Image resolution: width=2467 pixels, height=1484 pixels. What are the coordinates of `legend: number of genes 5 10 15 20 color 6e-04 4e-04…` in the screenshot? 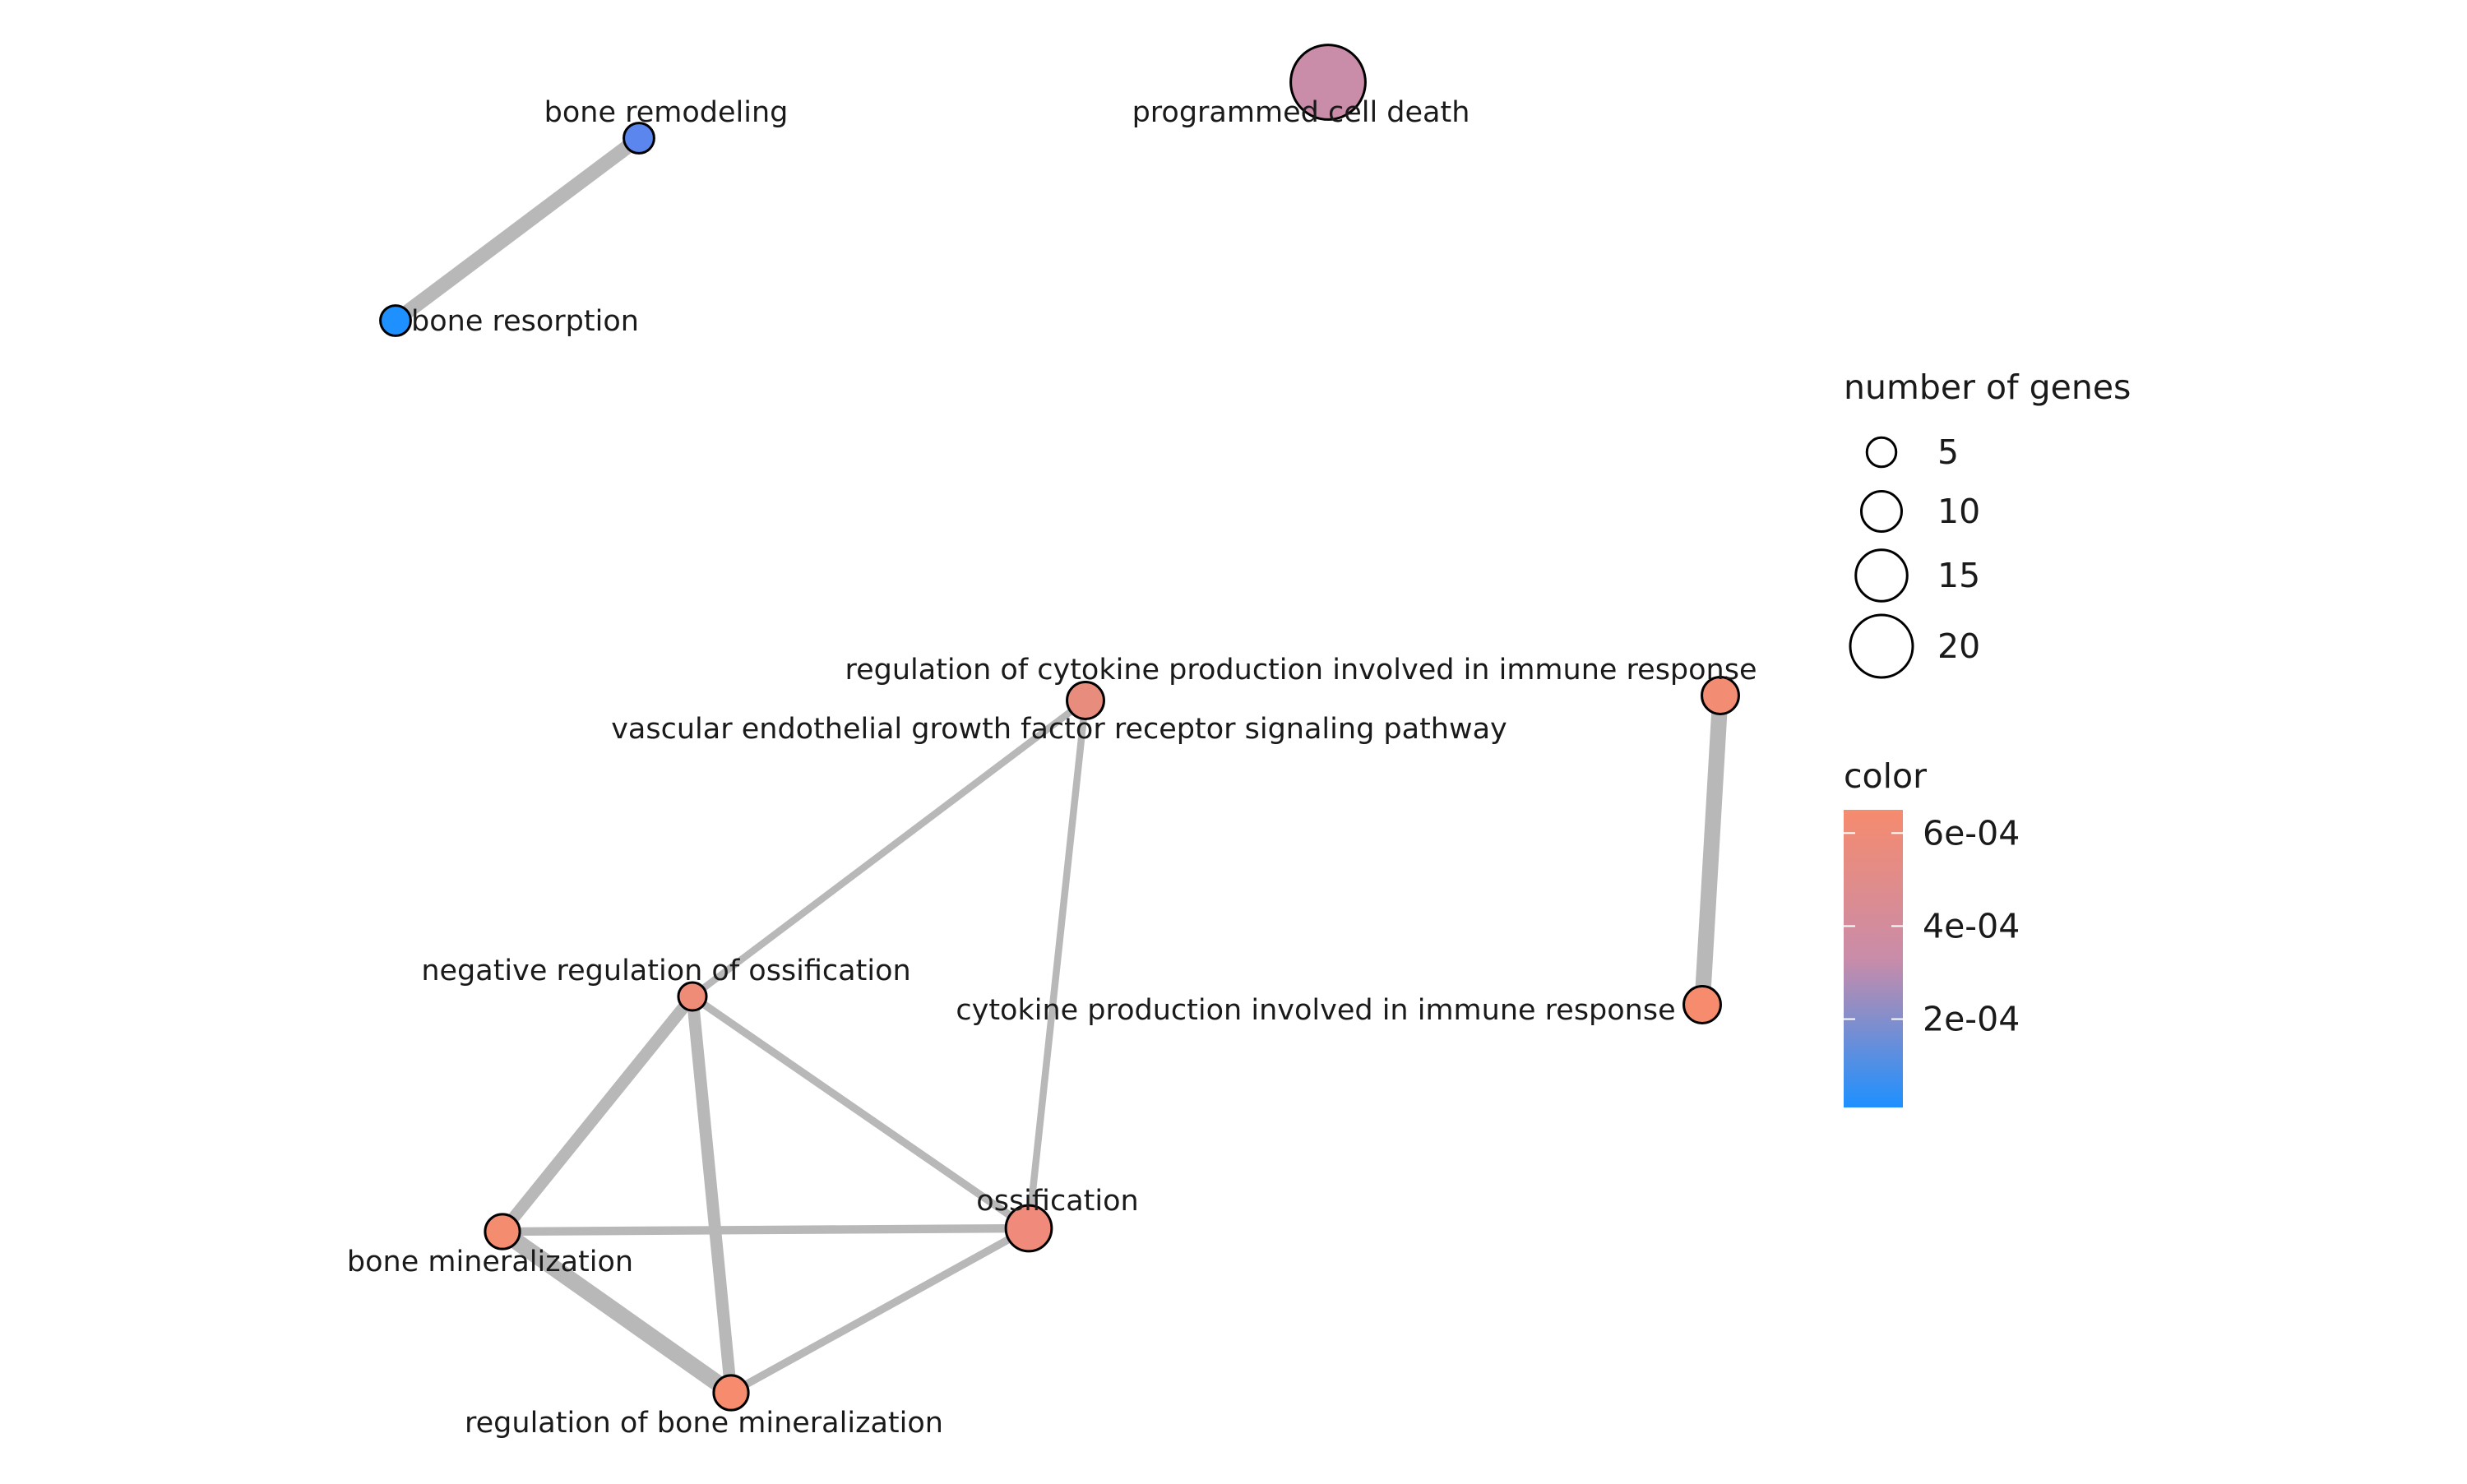 It's located at (1988, 738).